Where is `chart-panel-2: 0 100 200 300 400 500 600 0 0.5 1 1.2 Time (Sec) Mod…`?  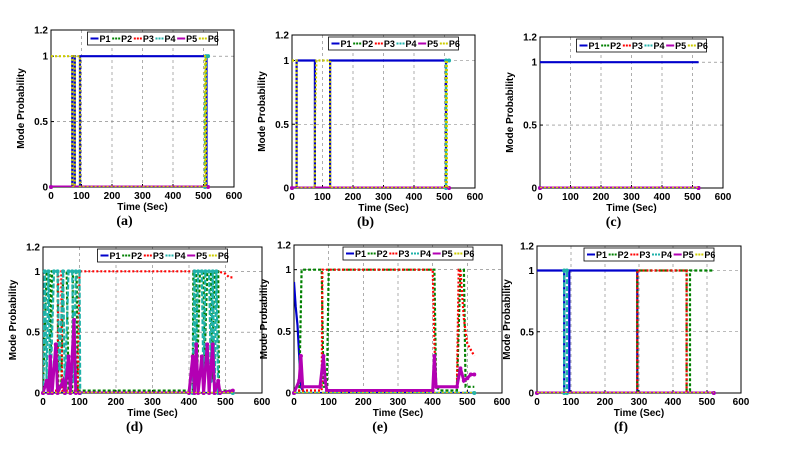
chart-panel-2: 0 100 200 300 400 500 600 0 0.5 1 1.2 Time (Sec) Mod… is located at coordinates (370, 131).